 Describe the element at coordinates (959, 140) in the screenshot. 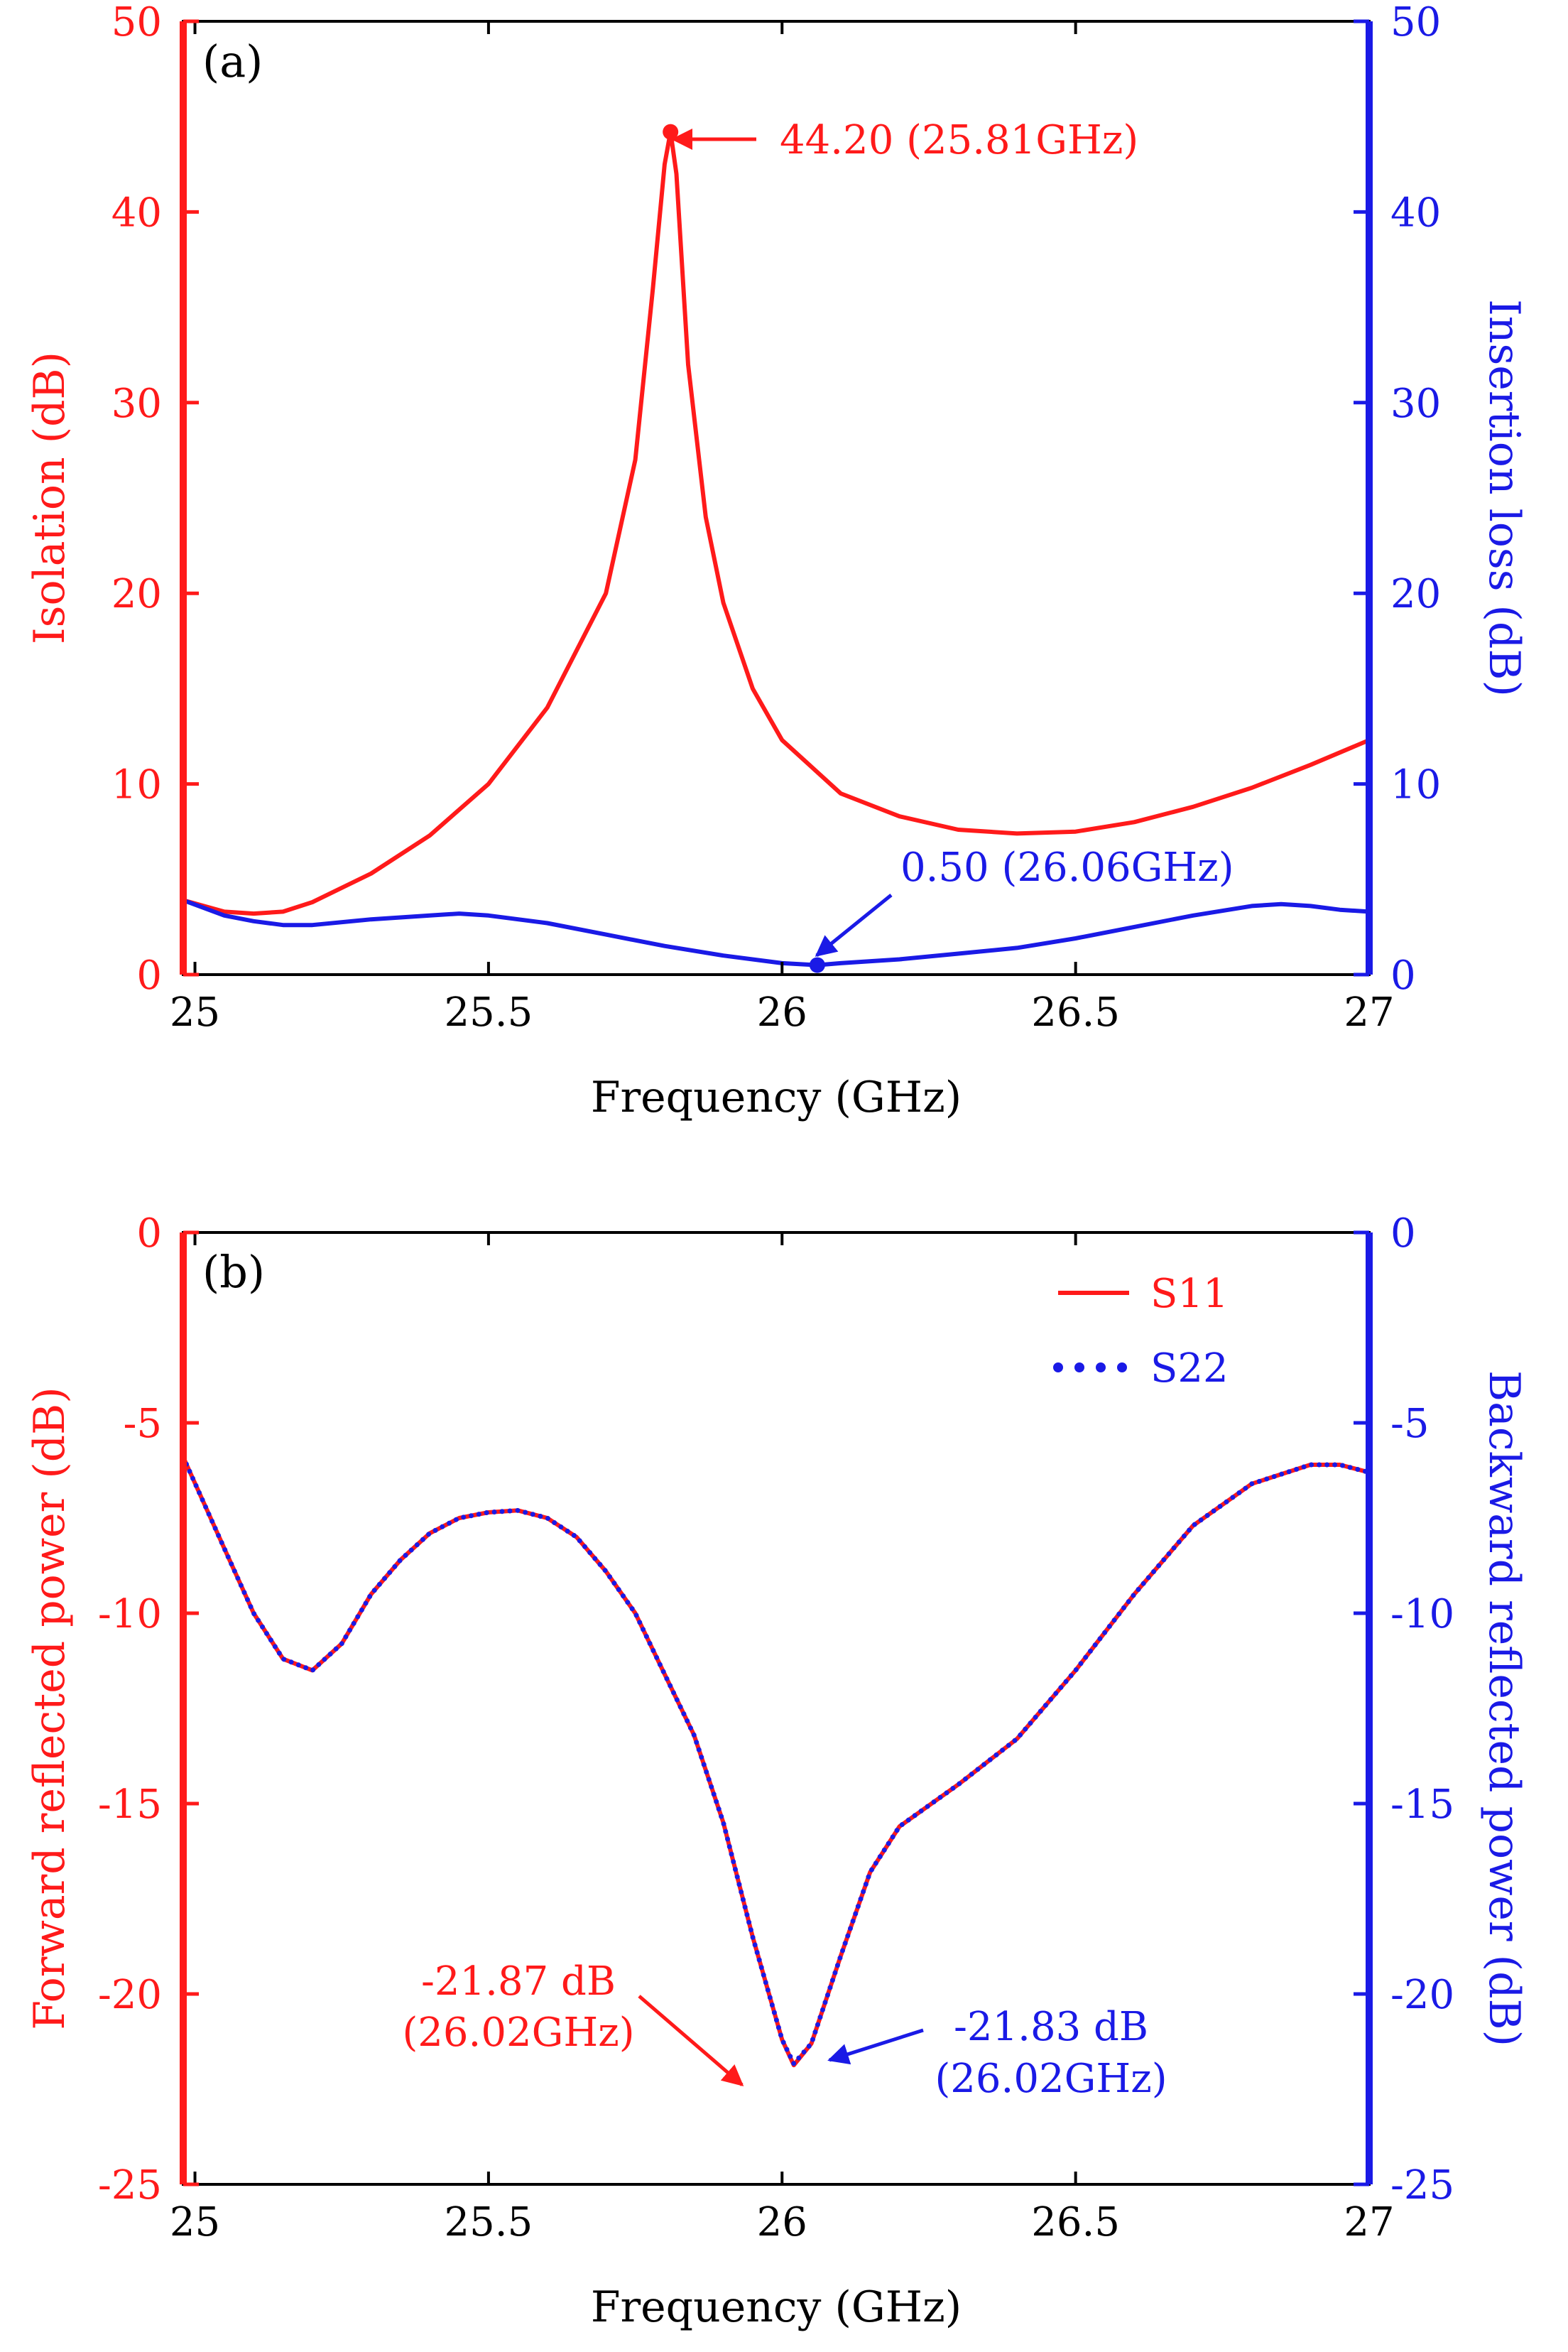

I see `isolation-peak-label: 44.20 (25.81GHz)` at that location.